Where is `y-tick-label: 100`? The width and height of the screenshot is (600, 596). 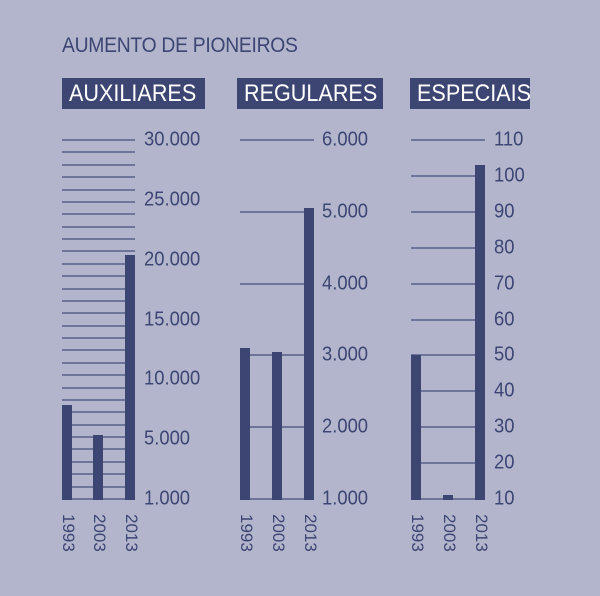
y-tick-label: 100 is located at coordinates (509, 175).